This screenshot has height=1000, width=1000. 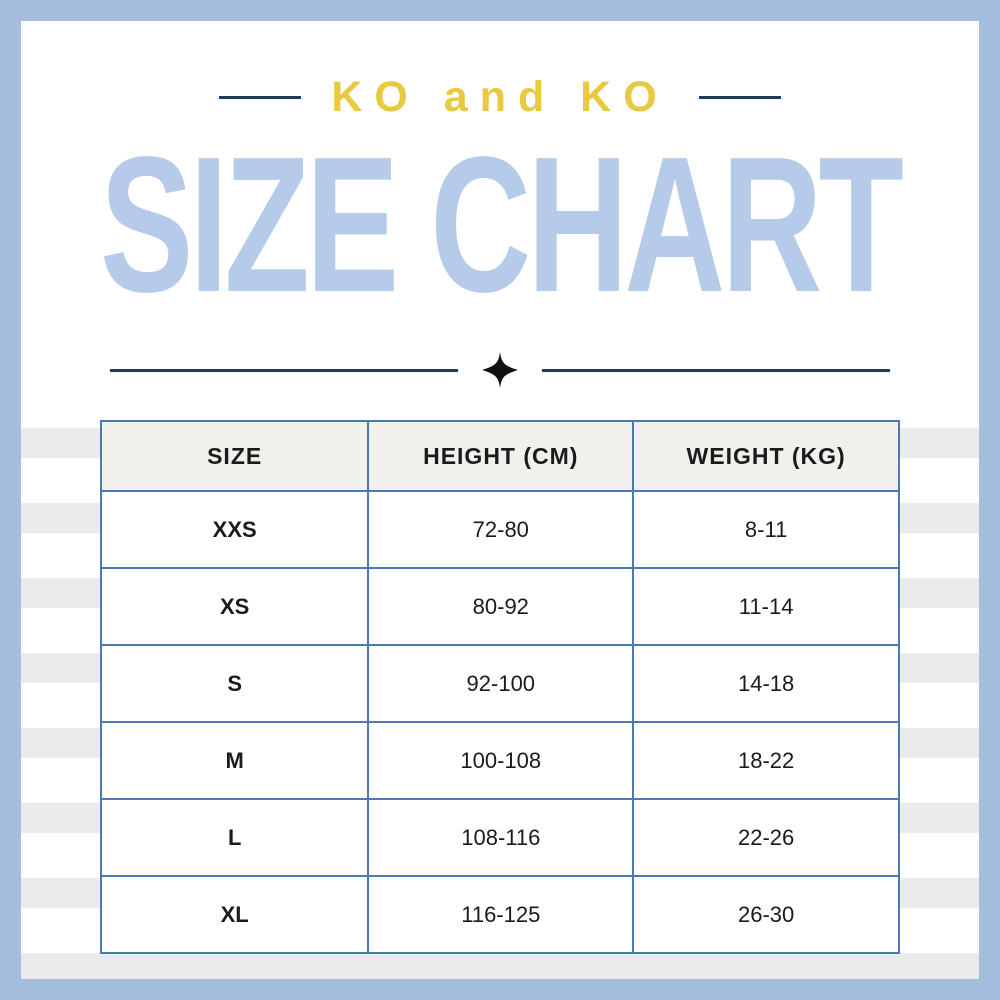 I want to click on weight-cell: 14-18, so click(x=766, y=683).